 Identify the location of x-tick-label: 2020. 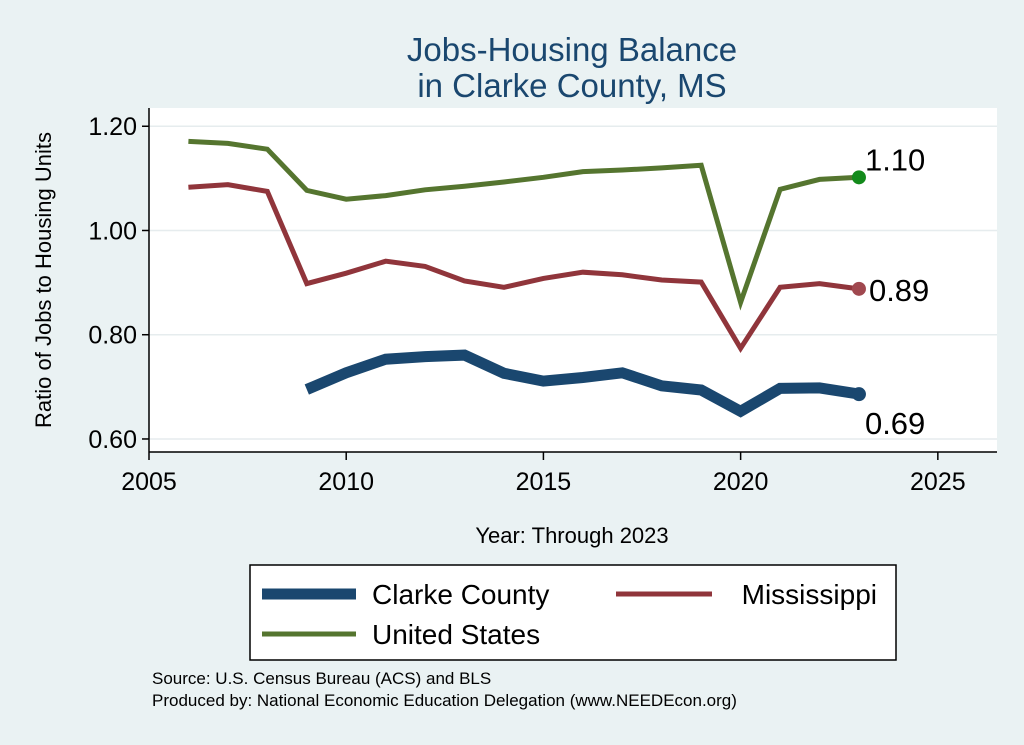
(741, 482).